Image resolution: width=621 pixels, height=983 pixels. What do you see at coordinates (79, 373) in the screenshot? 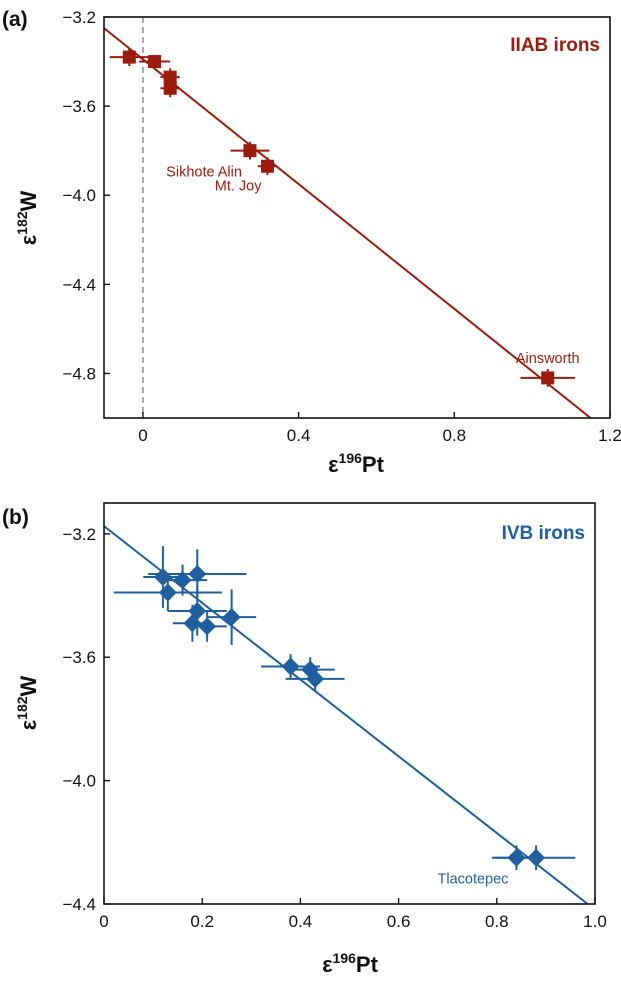
I see `y-tick-label: −4.8` at bounding box center [79, 373].